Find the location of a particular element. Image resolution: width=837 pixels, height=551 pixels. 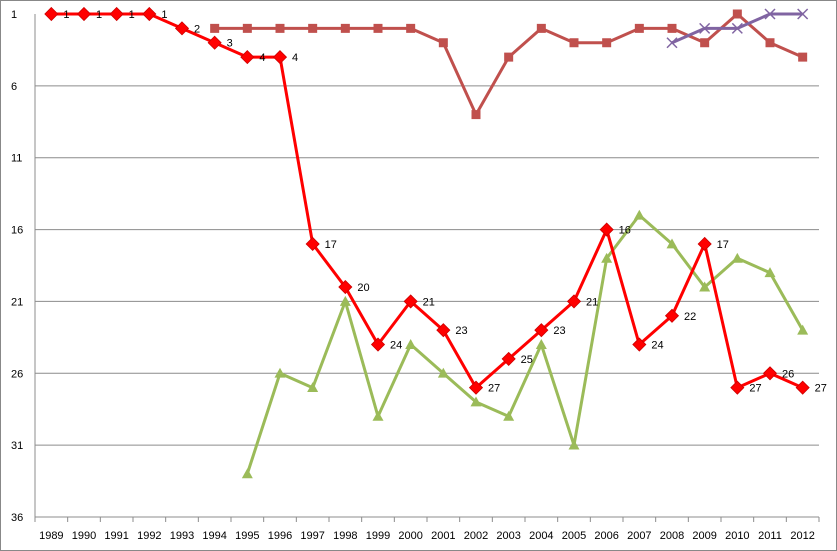

y-tick-label: 6 is located at coordinates (14, 87).